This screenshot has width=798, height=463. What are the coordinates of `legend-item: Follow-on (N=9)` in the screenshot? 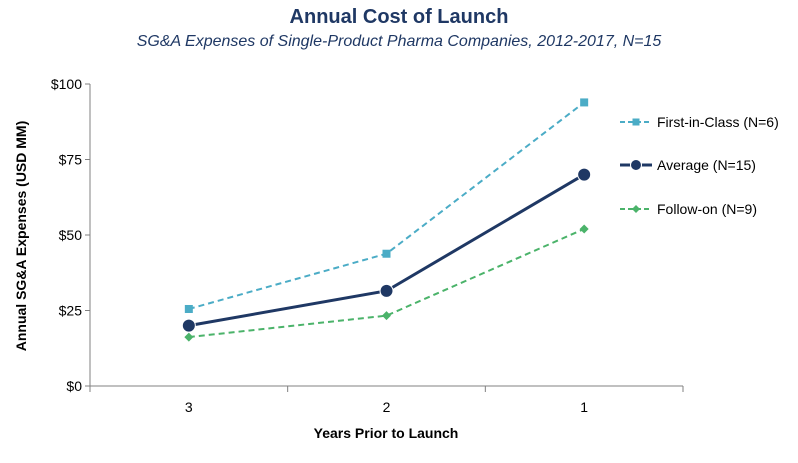 It's located at (688, 209).